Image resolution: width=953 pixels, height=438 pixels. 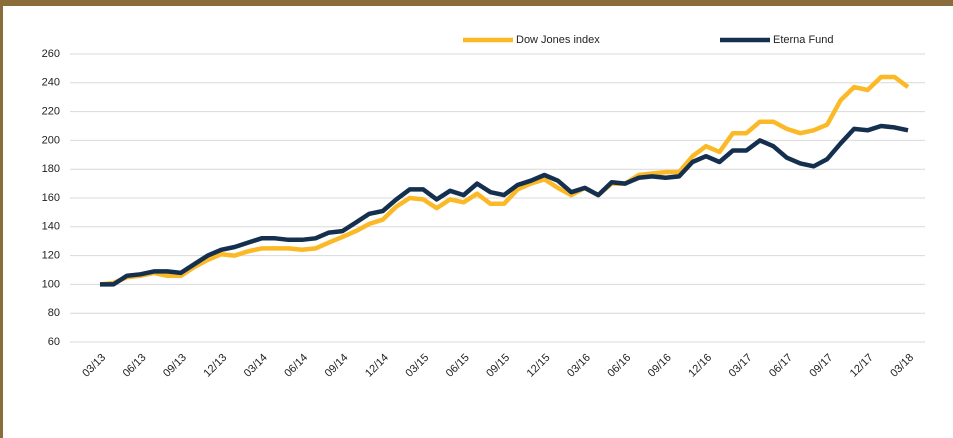 I want to click on x-tick-label: 03/17, so click(x=741, y=366).